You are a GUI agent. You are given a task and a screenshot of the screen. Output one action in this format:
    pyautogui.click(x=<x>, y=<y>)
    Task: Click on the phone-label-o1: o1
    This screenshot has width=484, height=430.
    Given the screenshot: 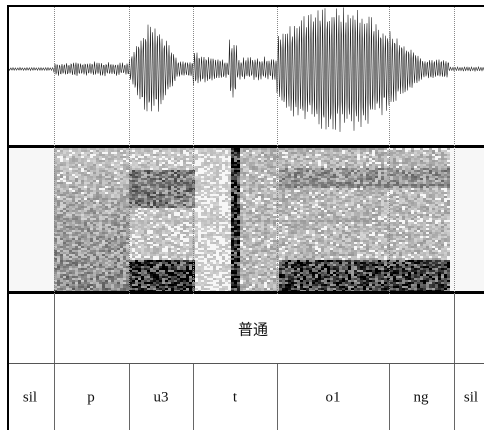 What is the action you would take?
    pyautogui.click(x=333, y=397)
    